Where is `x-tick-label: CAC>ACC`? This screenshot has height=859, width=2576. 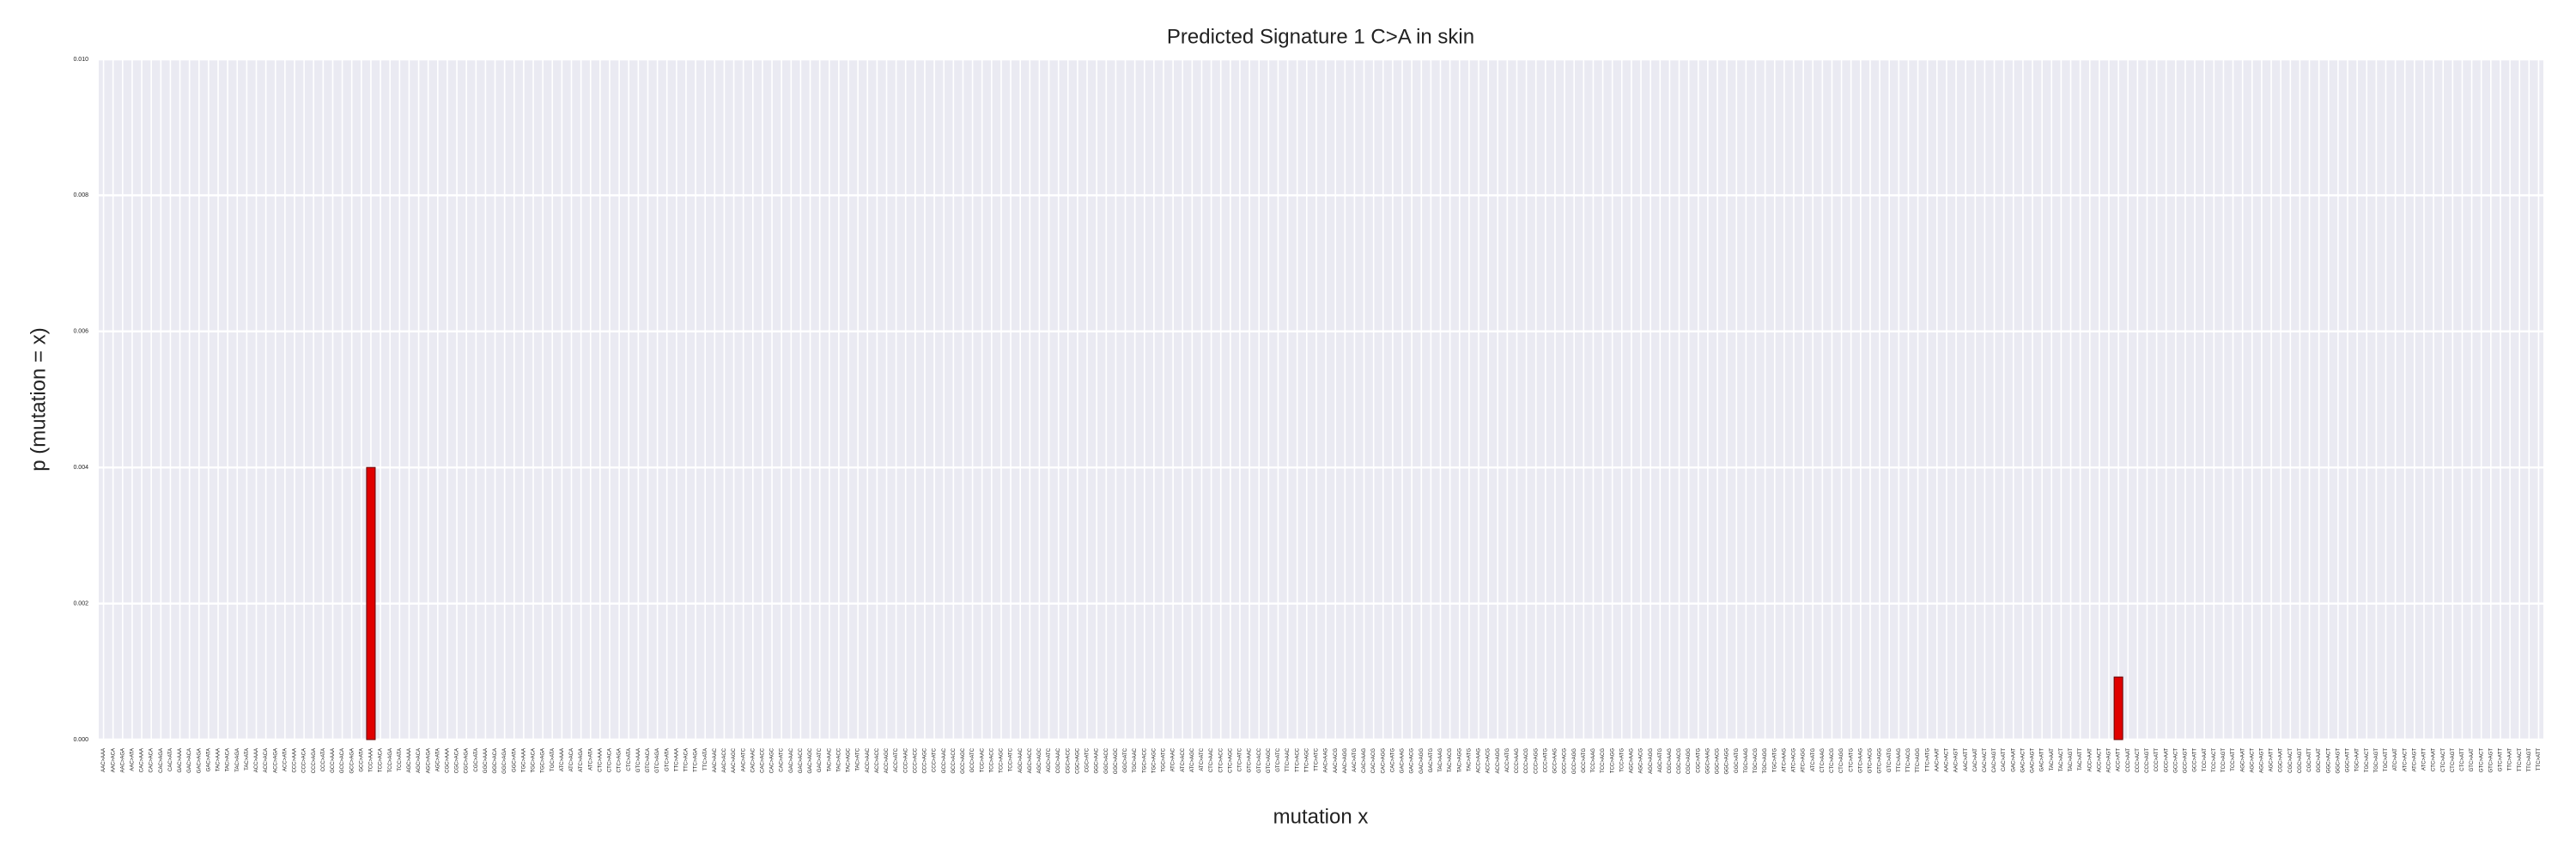
x-tick-label: CAC>ACC is located at coordinates (762, 760).